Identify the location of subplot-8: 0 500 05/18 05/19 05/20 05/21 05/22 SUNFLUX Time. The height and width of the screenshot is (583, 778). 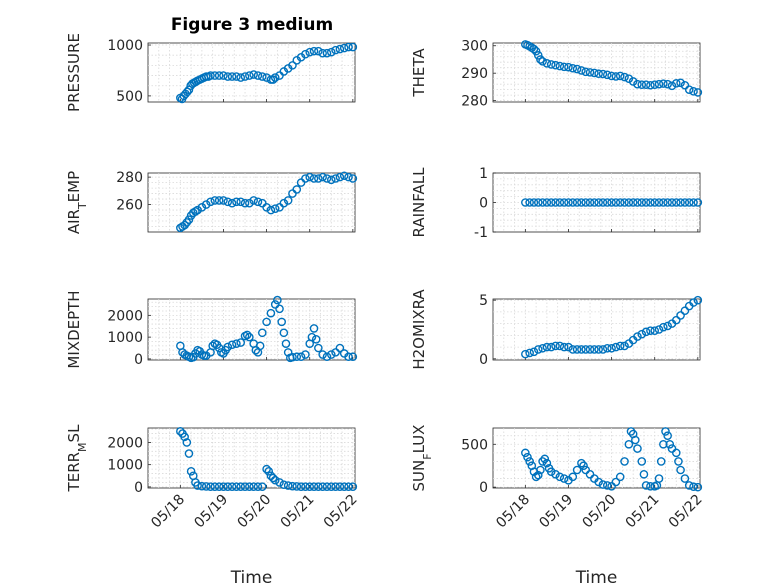
(558, 504).